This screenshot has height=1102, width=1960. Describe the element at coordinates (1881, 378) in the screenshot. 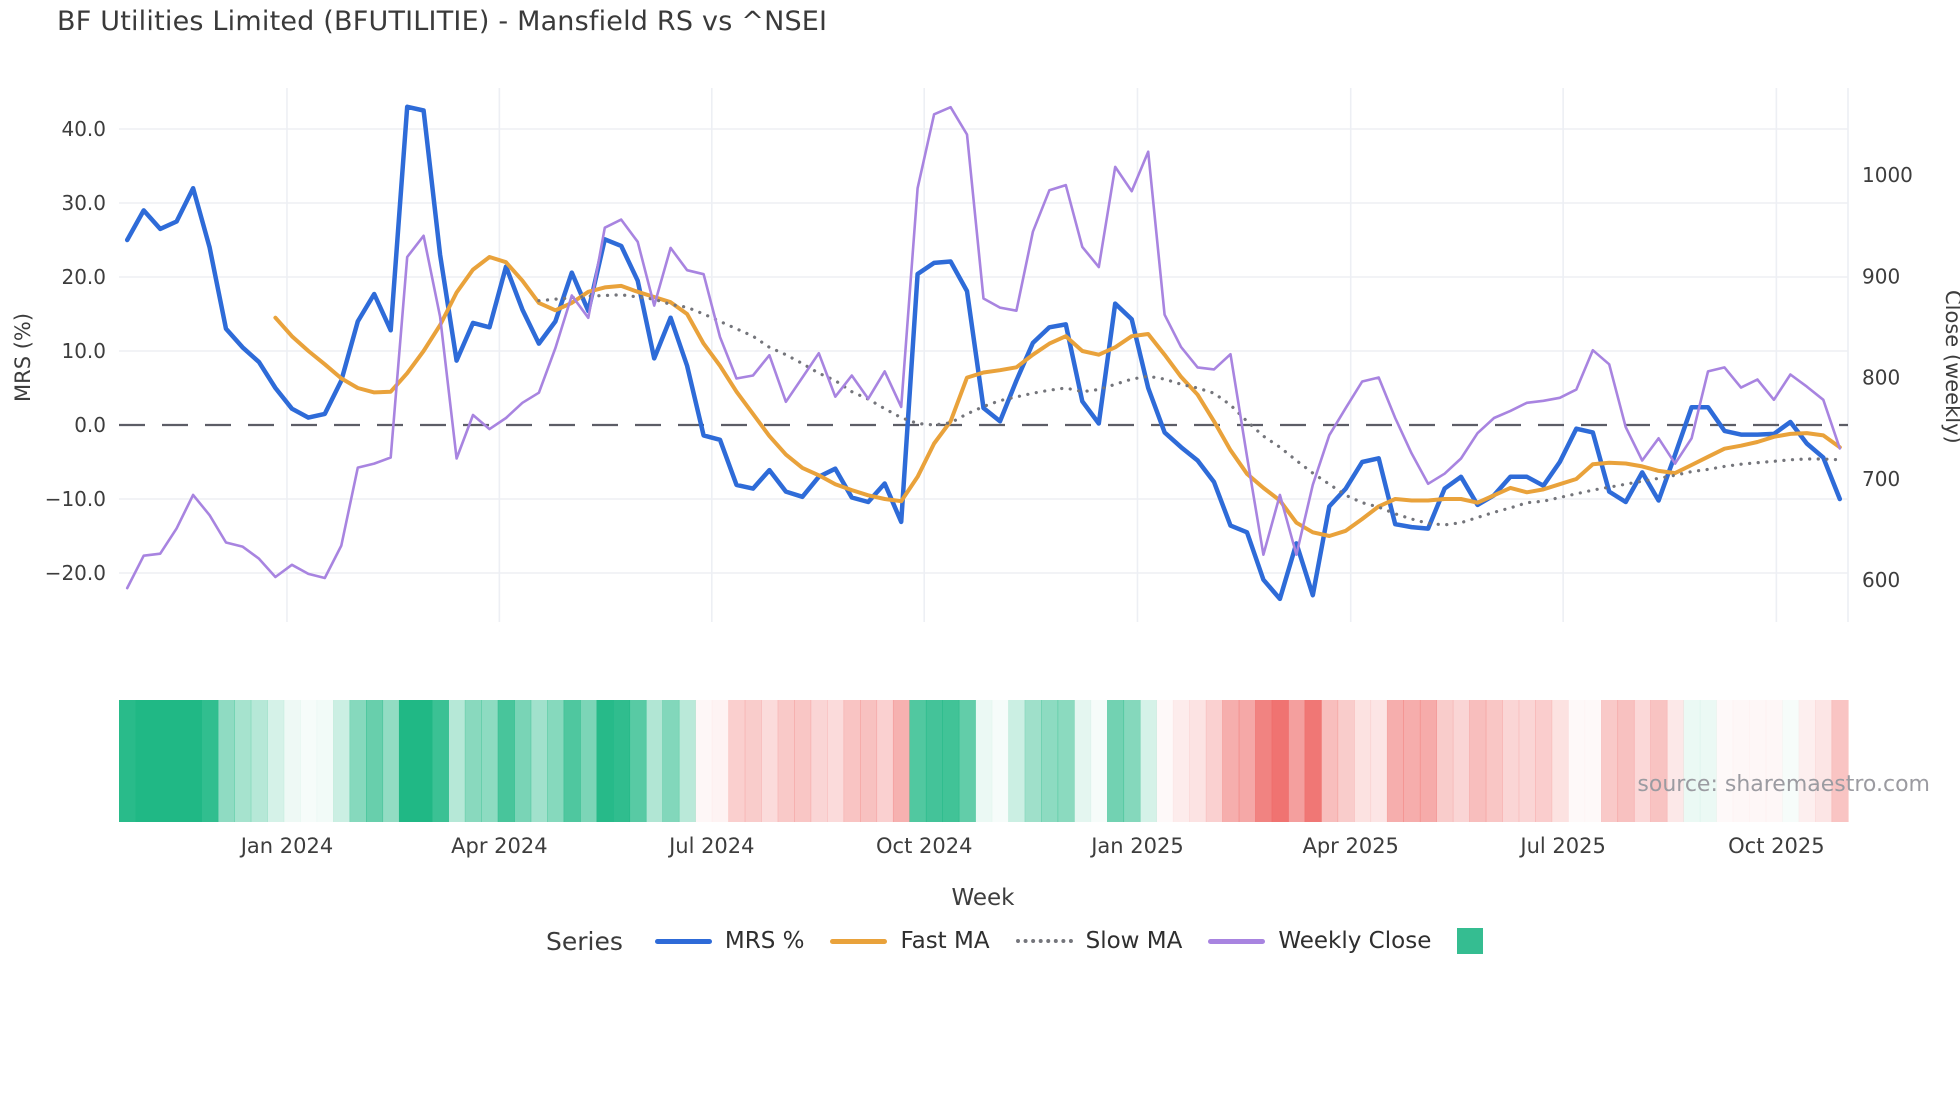

I see `svg-text: 800` at that location.